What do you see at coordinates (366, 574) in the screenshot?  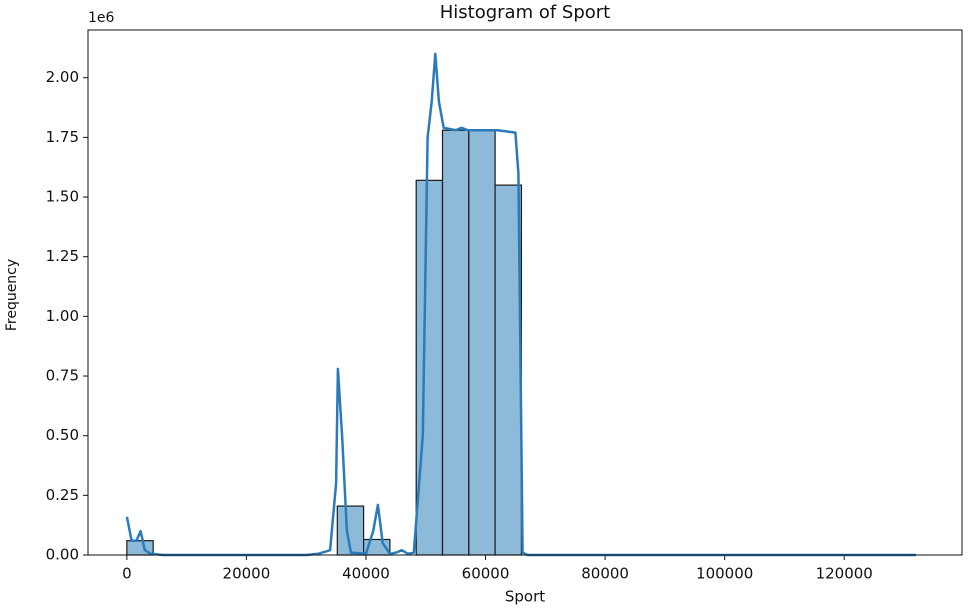 I see `x-tick-label: 40000` at bounding box center [366, 574].